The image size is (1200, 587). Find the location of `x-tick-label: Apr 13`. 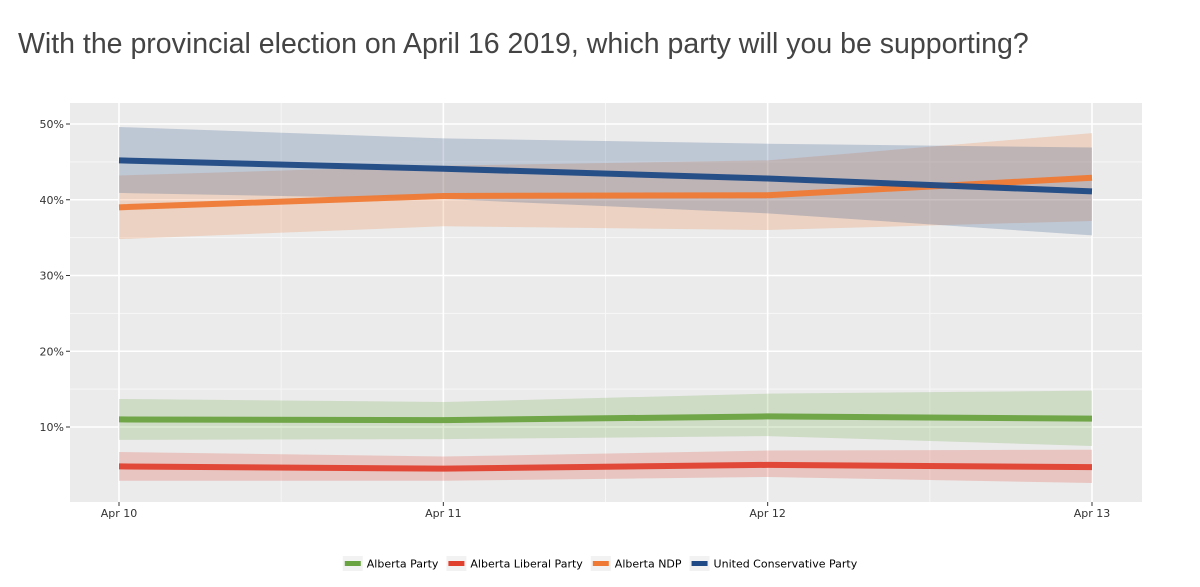

x-tick-label: Apr 13 is located at coordinates (1092, 513).